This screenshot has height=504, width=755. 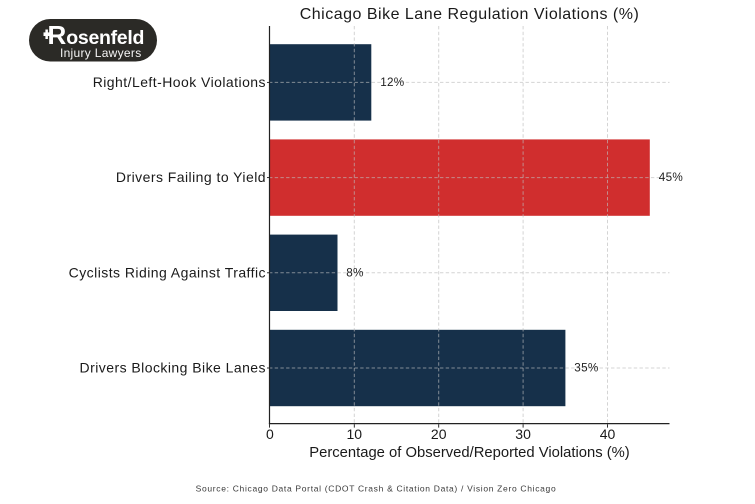 I want to click on svg-text: 8%, so click(x=355, y=272).